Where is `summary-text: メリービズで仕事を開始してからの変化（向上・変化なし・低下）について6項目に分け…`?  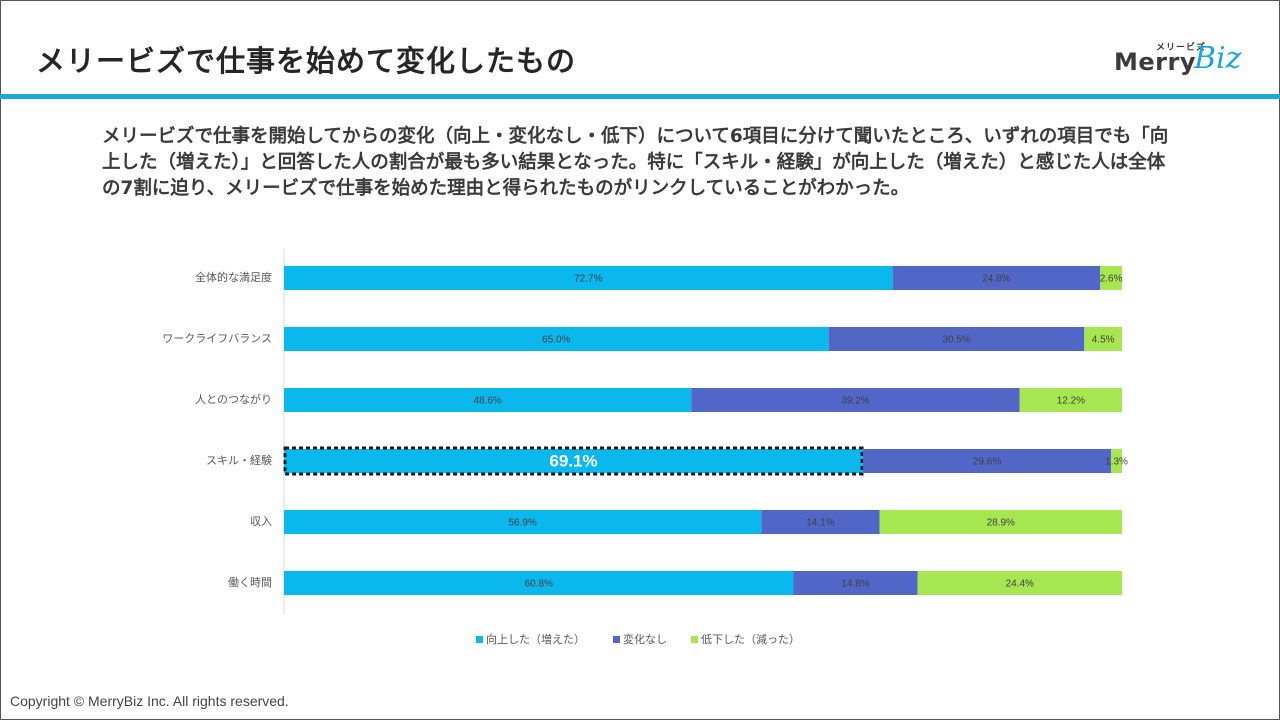
summary-text: メリービズで仕事を開始してからの変化（向上・変化なし・低下）について6項目に分け… is located at coordinates (635, 162).